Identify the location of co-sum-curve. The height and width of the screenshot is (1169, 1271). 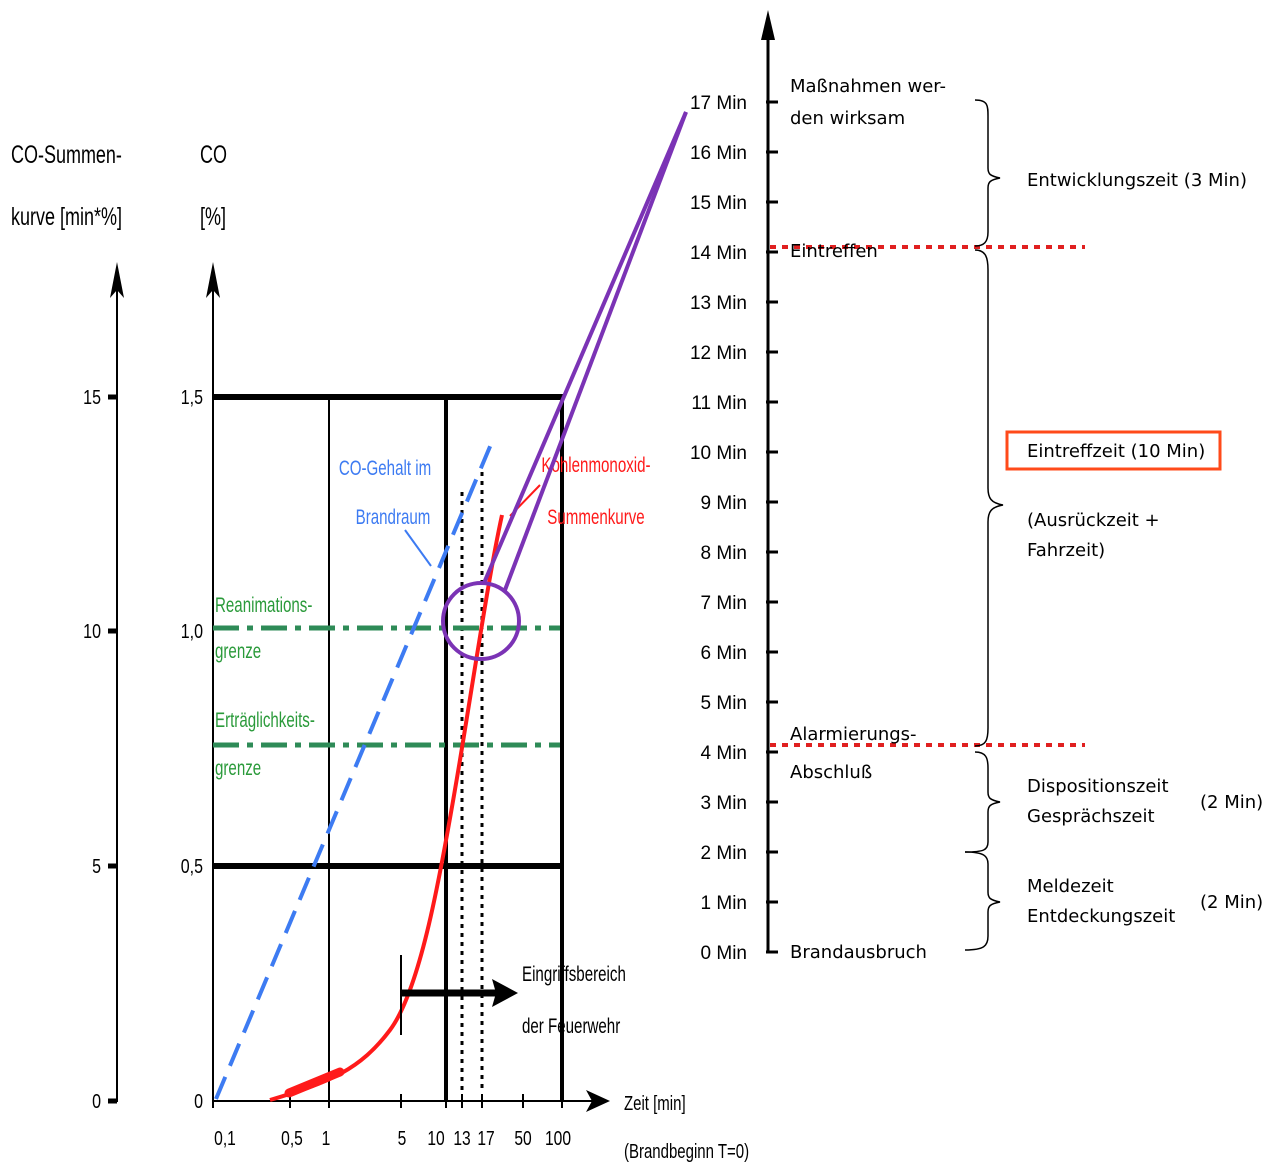
(386, 808).